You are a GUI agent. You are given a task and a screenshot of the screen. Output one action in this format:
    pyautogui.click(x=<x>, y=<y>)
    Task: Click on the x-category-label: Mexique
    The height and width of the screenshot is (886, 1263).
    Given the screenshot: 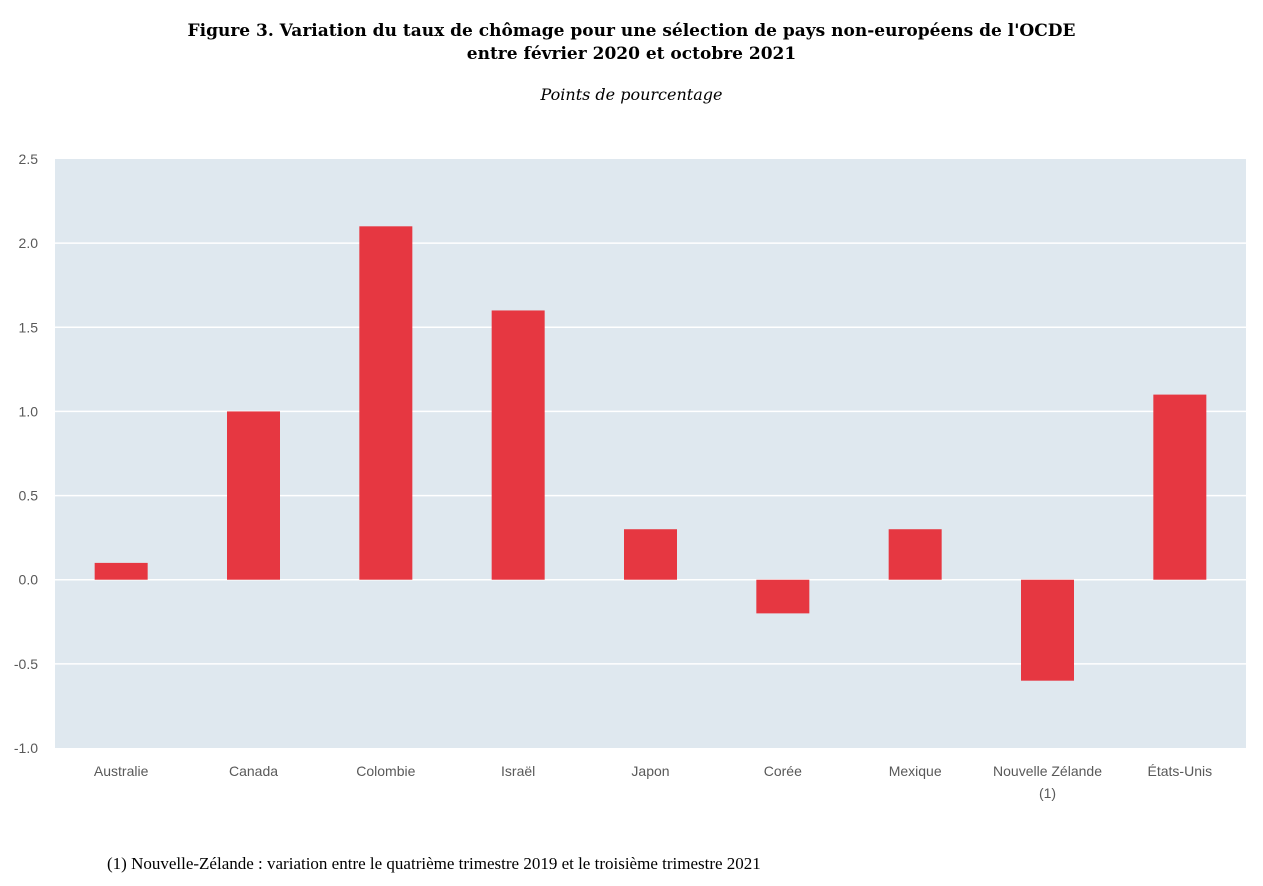 What is the action you would take?
    pyautogui.click(x=915, y=771)
    